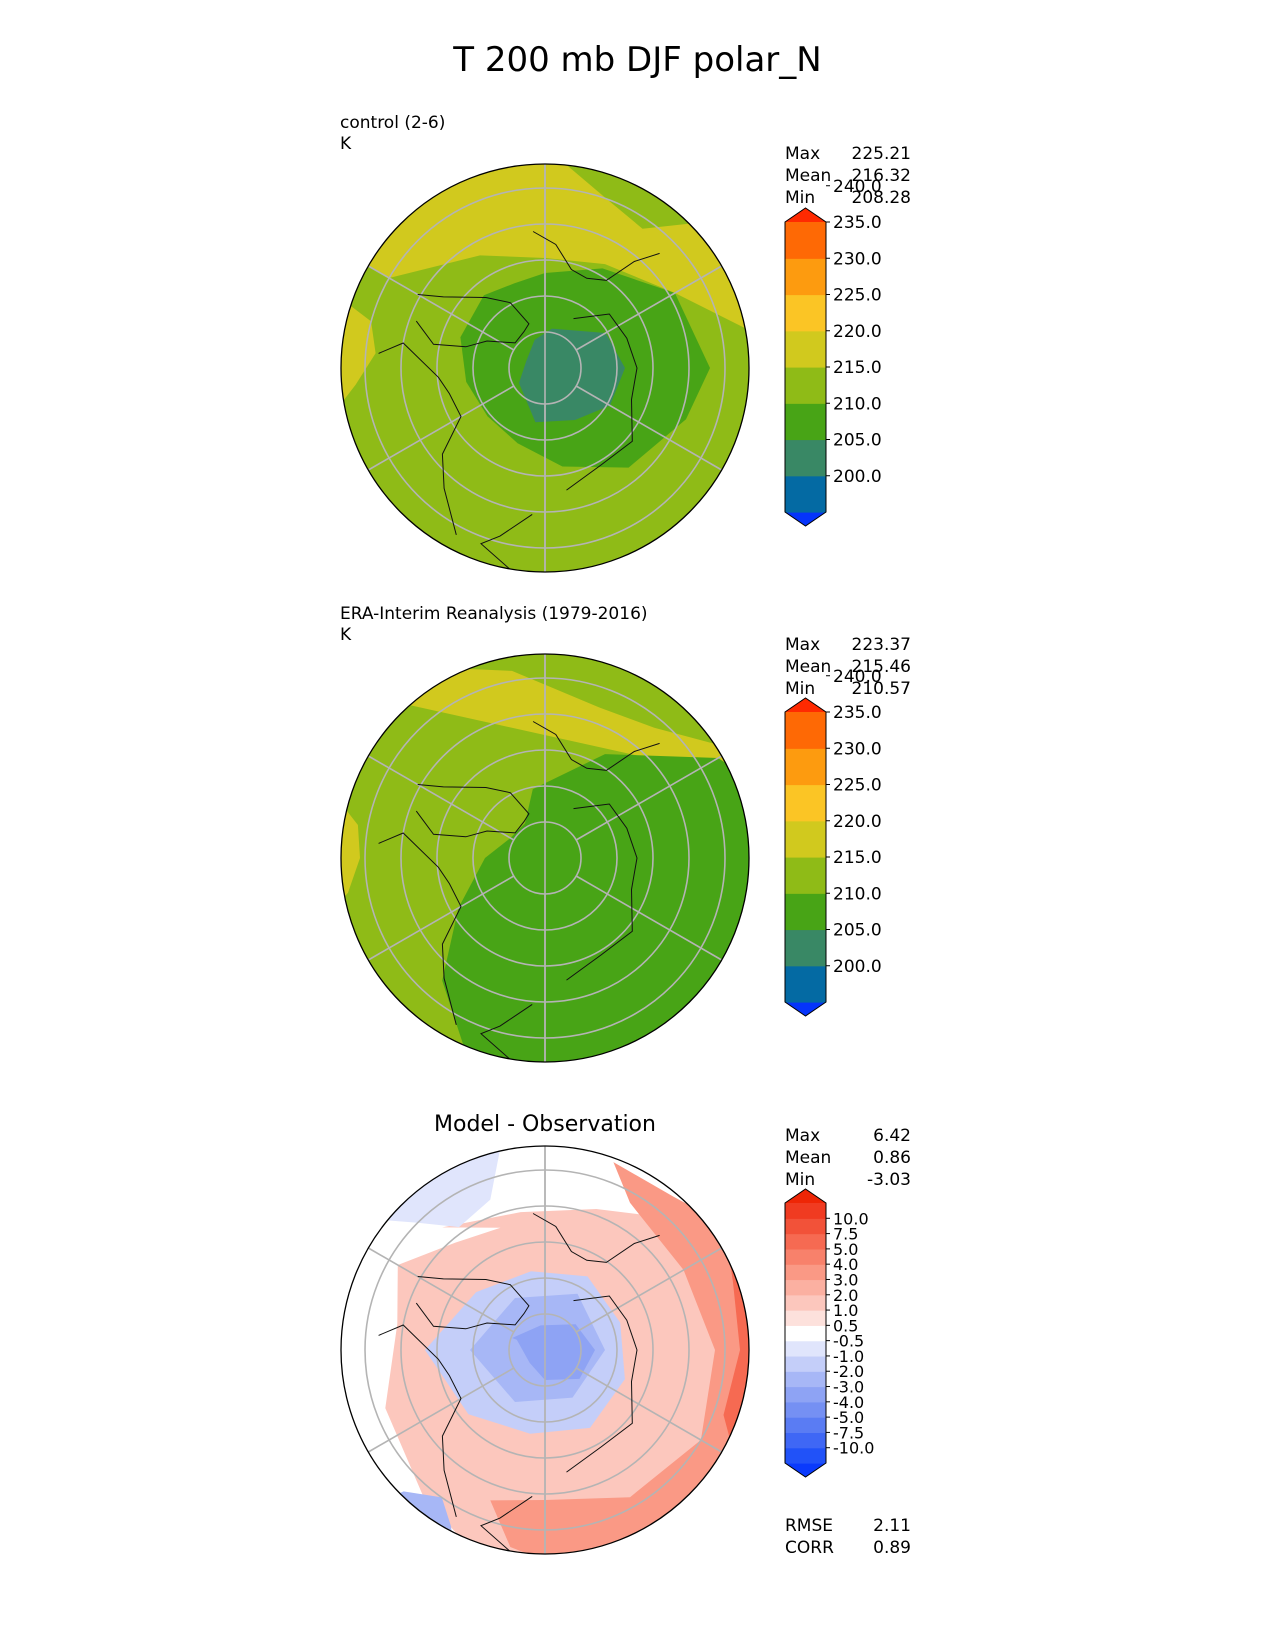  What do you see at coordinates (545, 1124) in the screenshot?
I see `panel3-title: Model - Observation` at bounding box center [545, 1124].